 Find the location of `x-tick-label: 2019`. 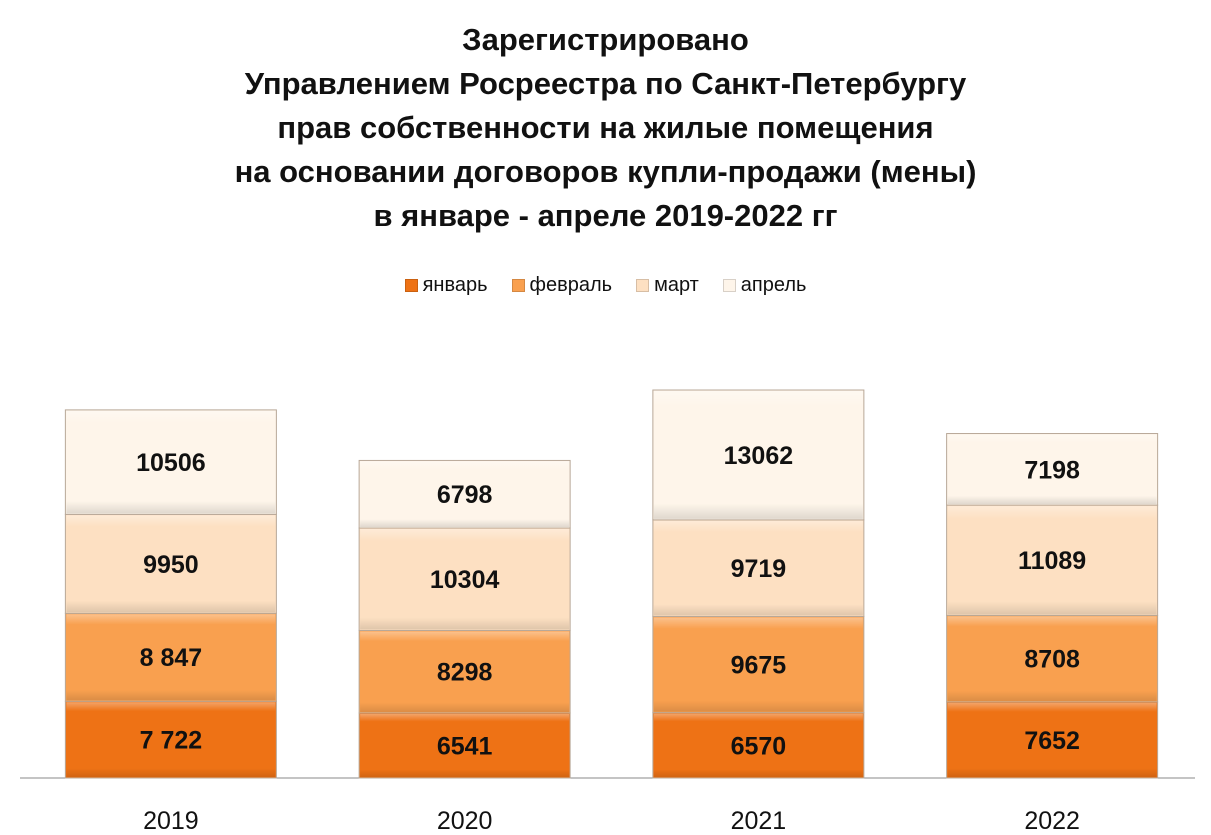

x-tick-label: 2019 is located at coordinates (171, 821).